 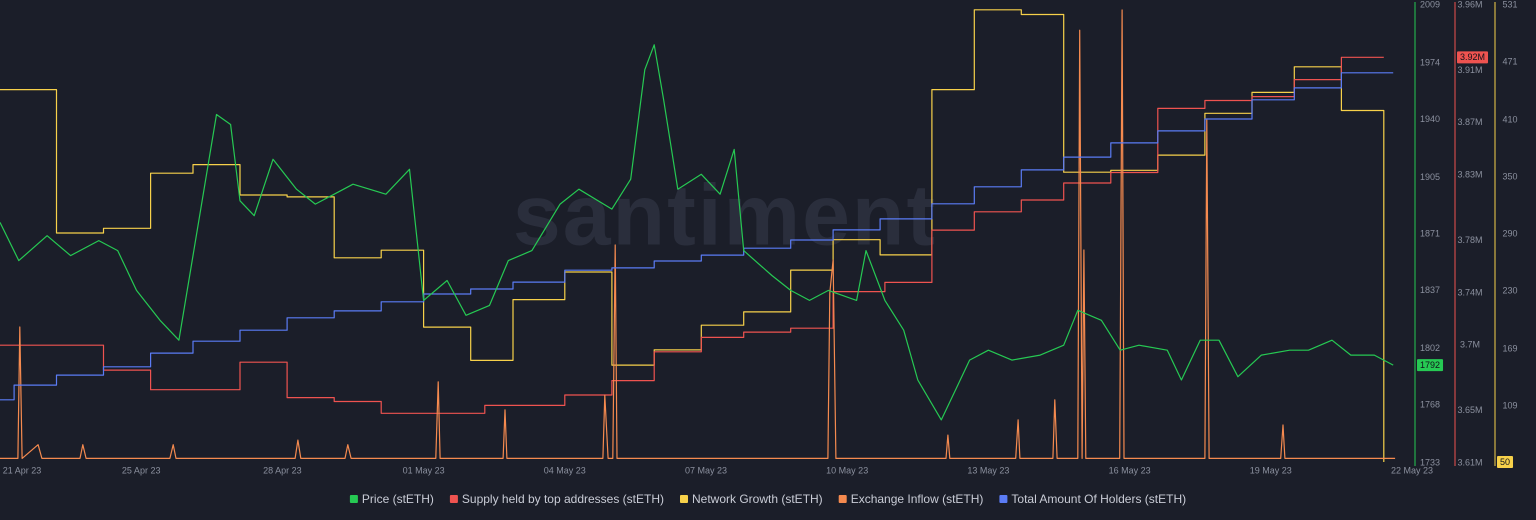 I want to click on x-tick-label: 22 May 23, so click(x=1412, y=470).